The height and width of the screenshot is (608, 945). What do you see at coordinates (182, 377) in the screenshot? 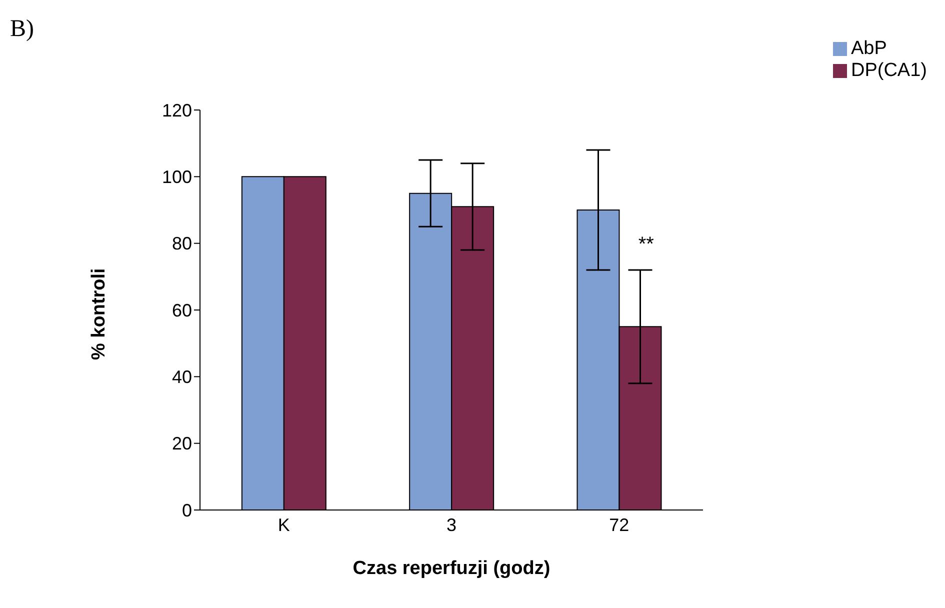
I see `y-tick-label: 40` at bounding box center [182, 377].